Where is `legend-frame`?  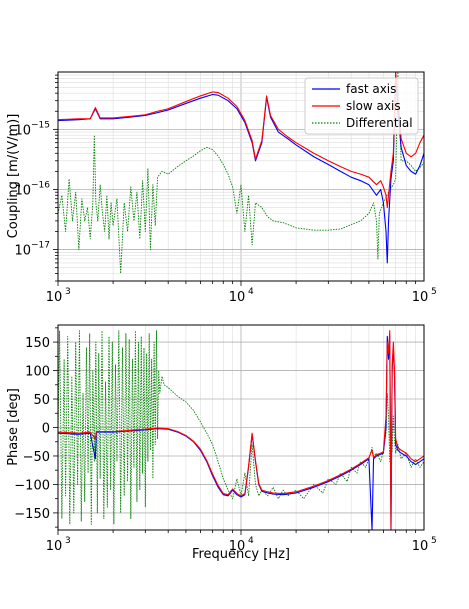
legend-frame is located at coordinates (361, 106).